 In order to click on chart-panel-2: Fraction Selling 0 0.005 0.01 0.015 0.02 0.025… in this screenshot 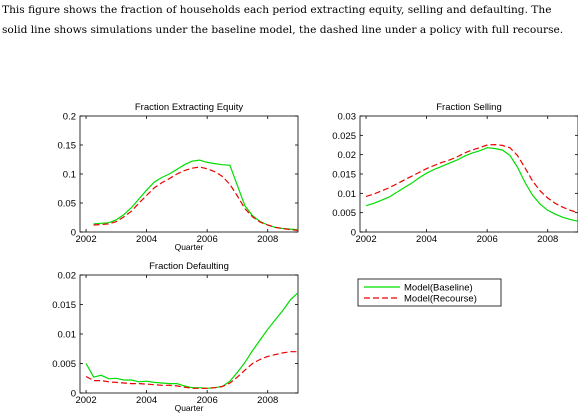, I will do `click(455, 173)`.